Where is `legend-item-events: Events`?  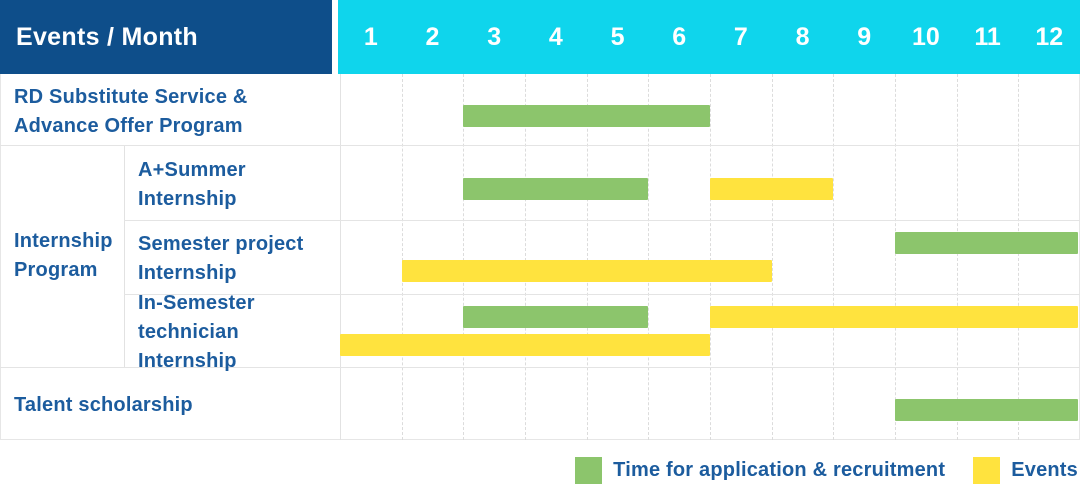
legend-item-events: Events is located at coordinates (1025, 470).